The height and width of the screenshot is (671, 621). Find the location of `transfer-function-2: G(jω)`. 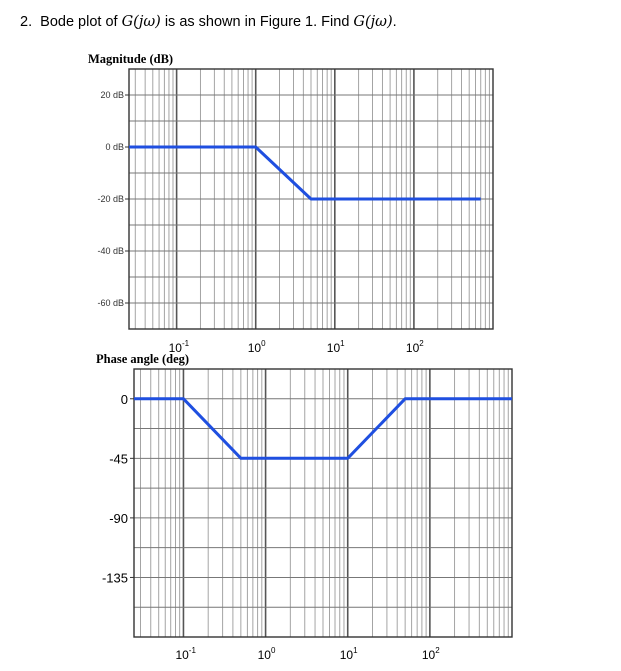

transfer-function-2: G(jω) is located at coordinates (373, 22).